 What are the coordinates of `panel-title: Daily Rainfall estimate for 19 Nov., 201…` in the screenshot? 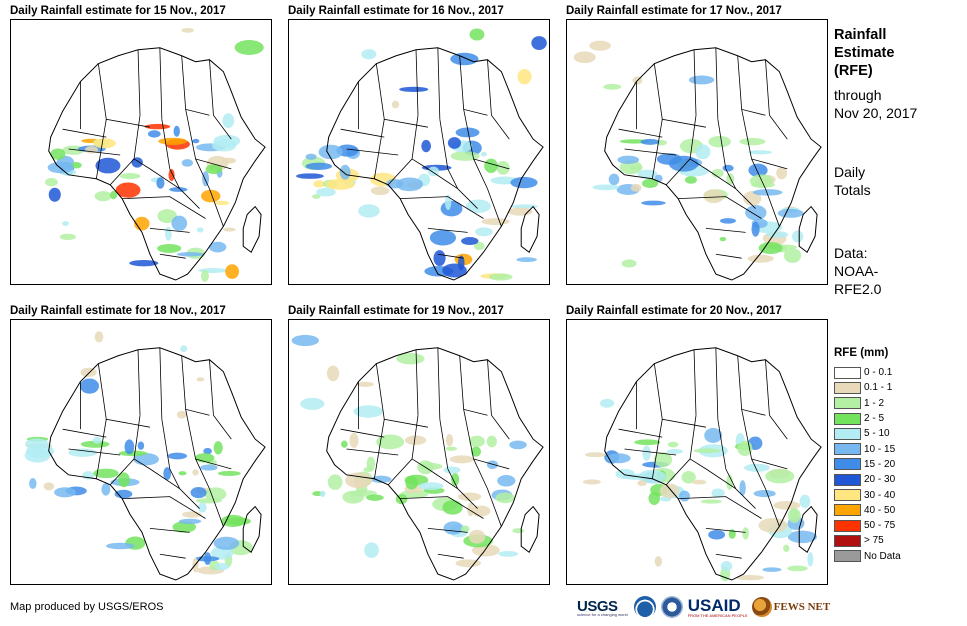 It's located at (396, 311).